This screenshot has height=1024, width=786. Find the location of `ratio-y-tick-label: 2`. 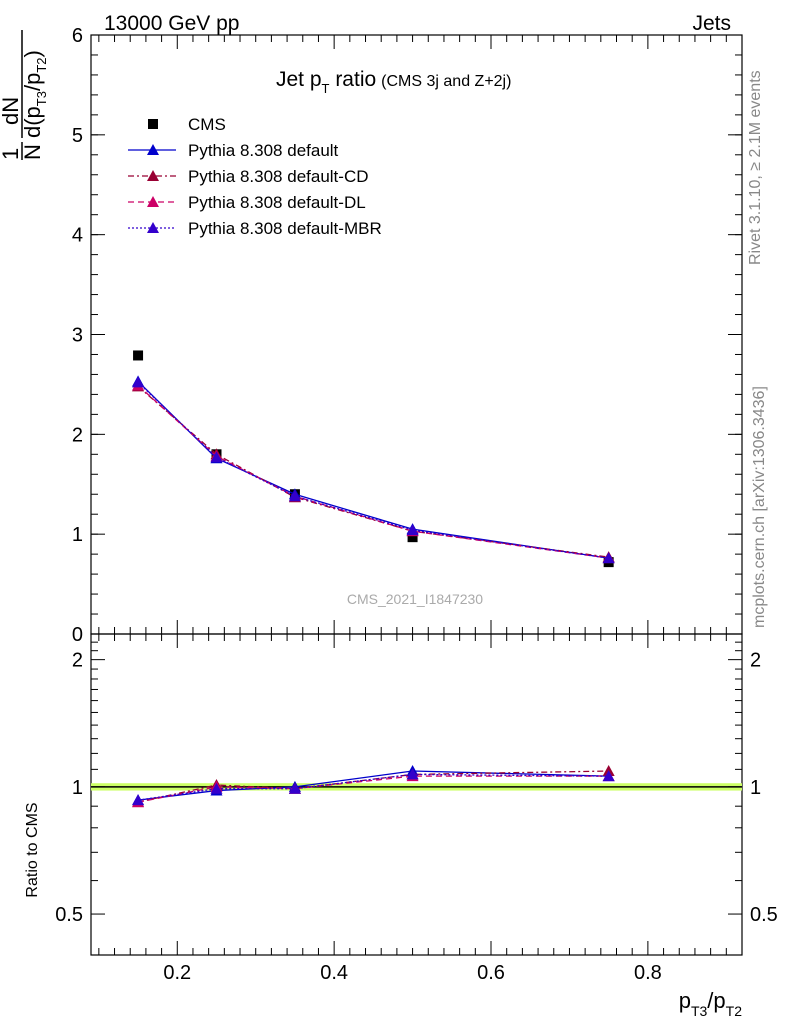

ratio-y-tick-label: 2 is located at coordinates (77, 661).